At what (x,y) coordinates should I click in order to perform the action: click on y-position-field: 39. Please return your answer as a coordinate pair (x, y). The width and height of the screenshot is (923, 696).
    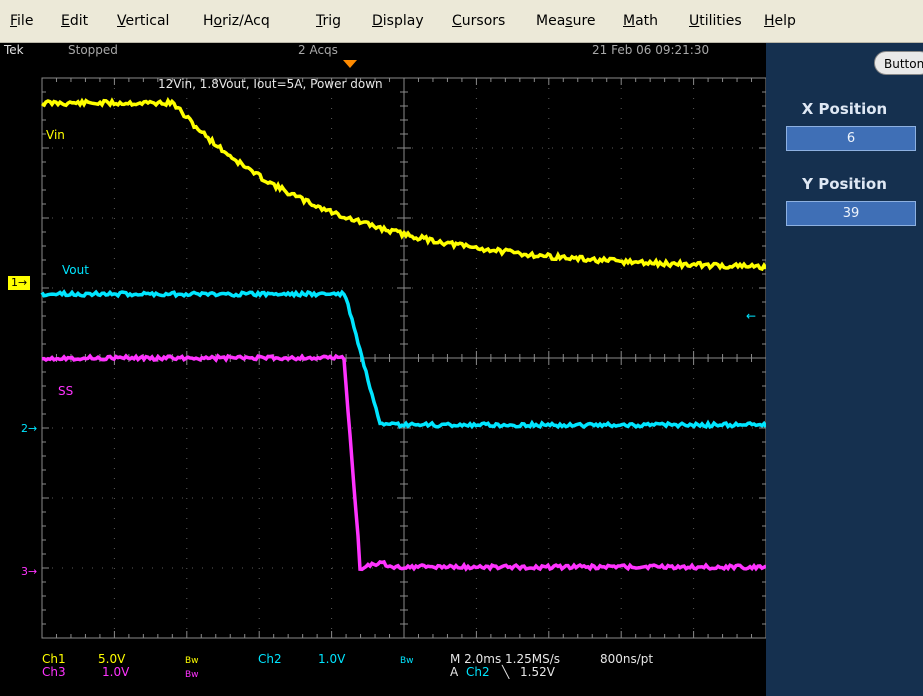
    Looking at the image, I should click on (851, 213).